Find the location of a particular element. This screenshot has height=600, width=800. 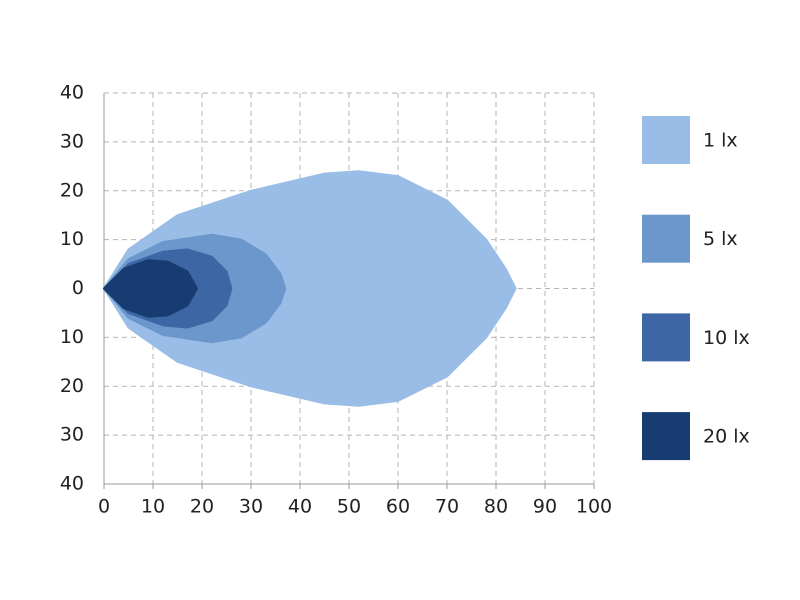

x-tick-label: 100 is located at coordinates (594, 507).